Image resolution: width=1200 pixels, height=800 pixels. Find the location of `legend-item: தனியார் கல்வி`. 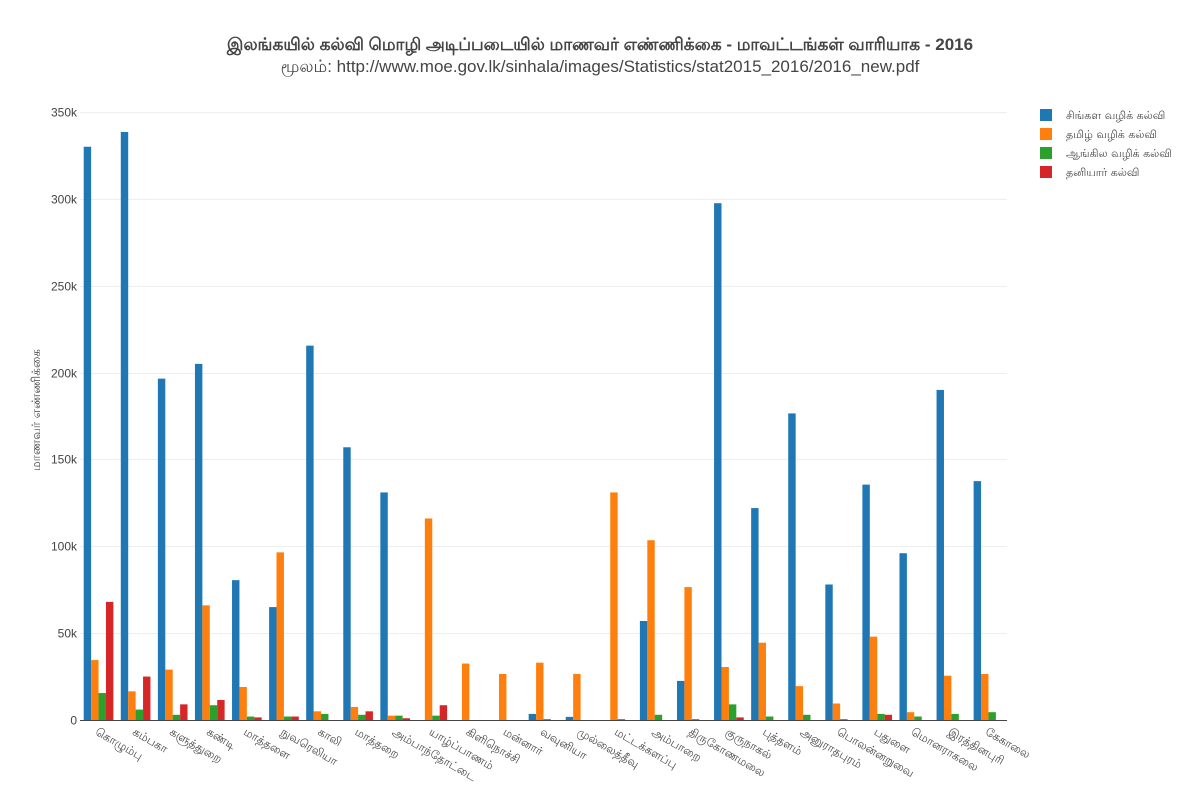

legend-item: தனியார் கல்வி is located at coordinates (1089, 172).